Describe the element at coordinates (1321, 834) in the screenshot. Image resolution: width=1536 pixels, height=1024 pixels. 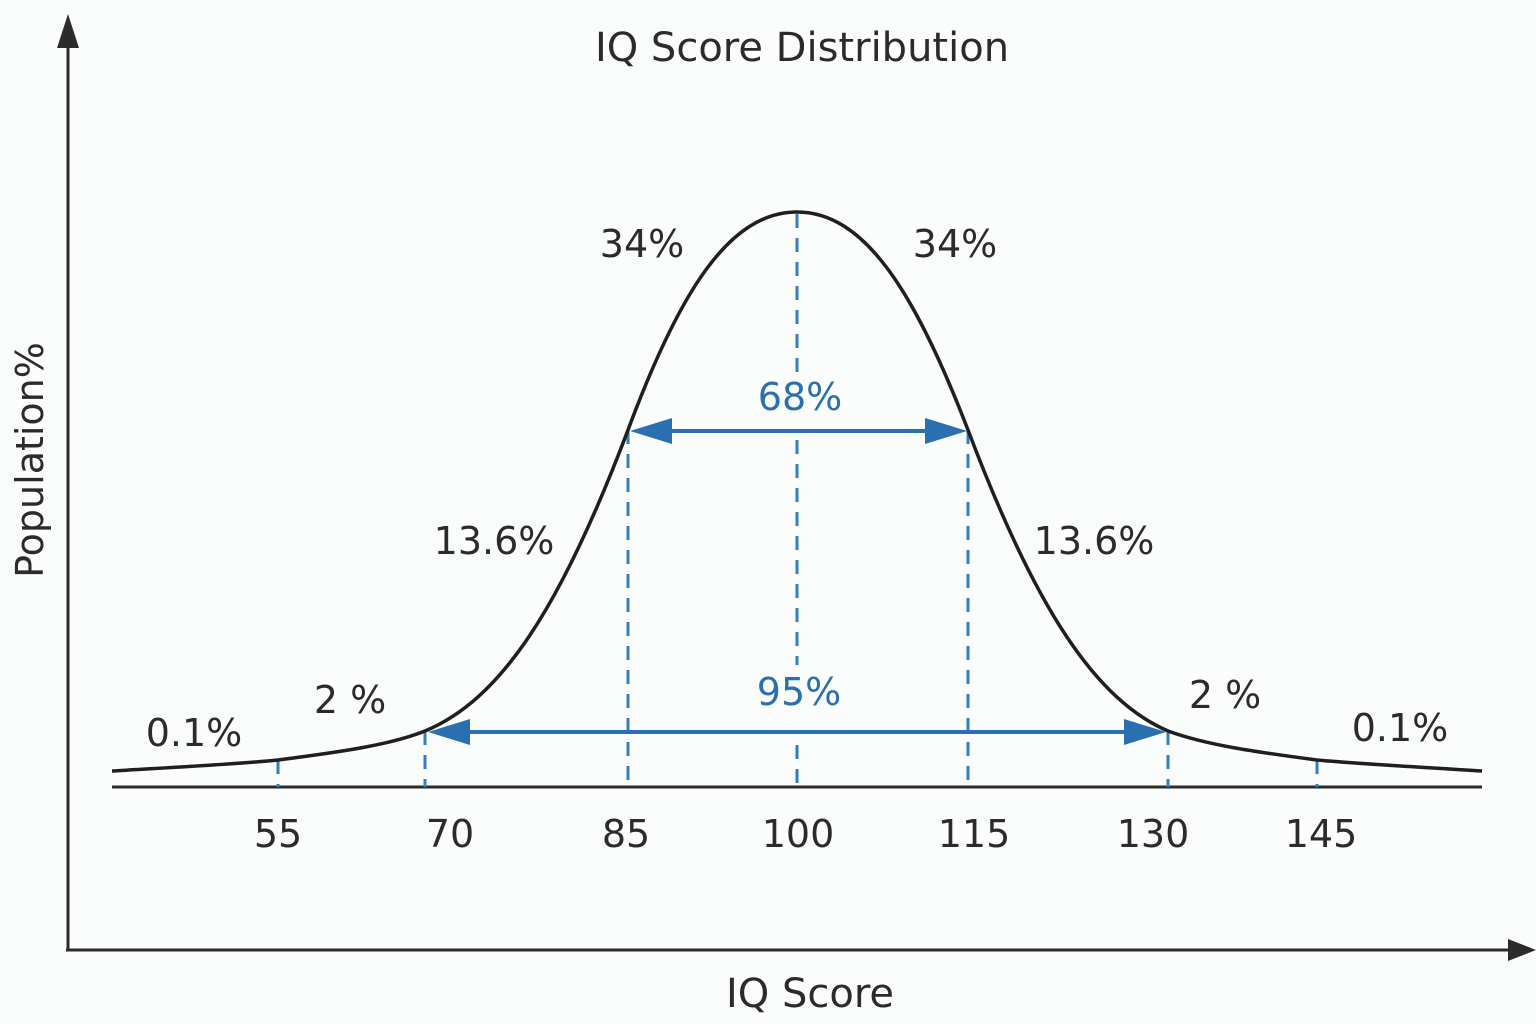
I see `x-tick-label: 145` at that location.